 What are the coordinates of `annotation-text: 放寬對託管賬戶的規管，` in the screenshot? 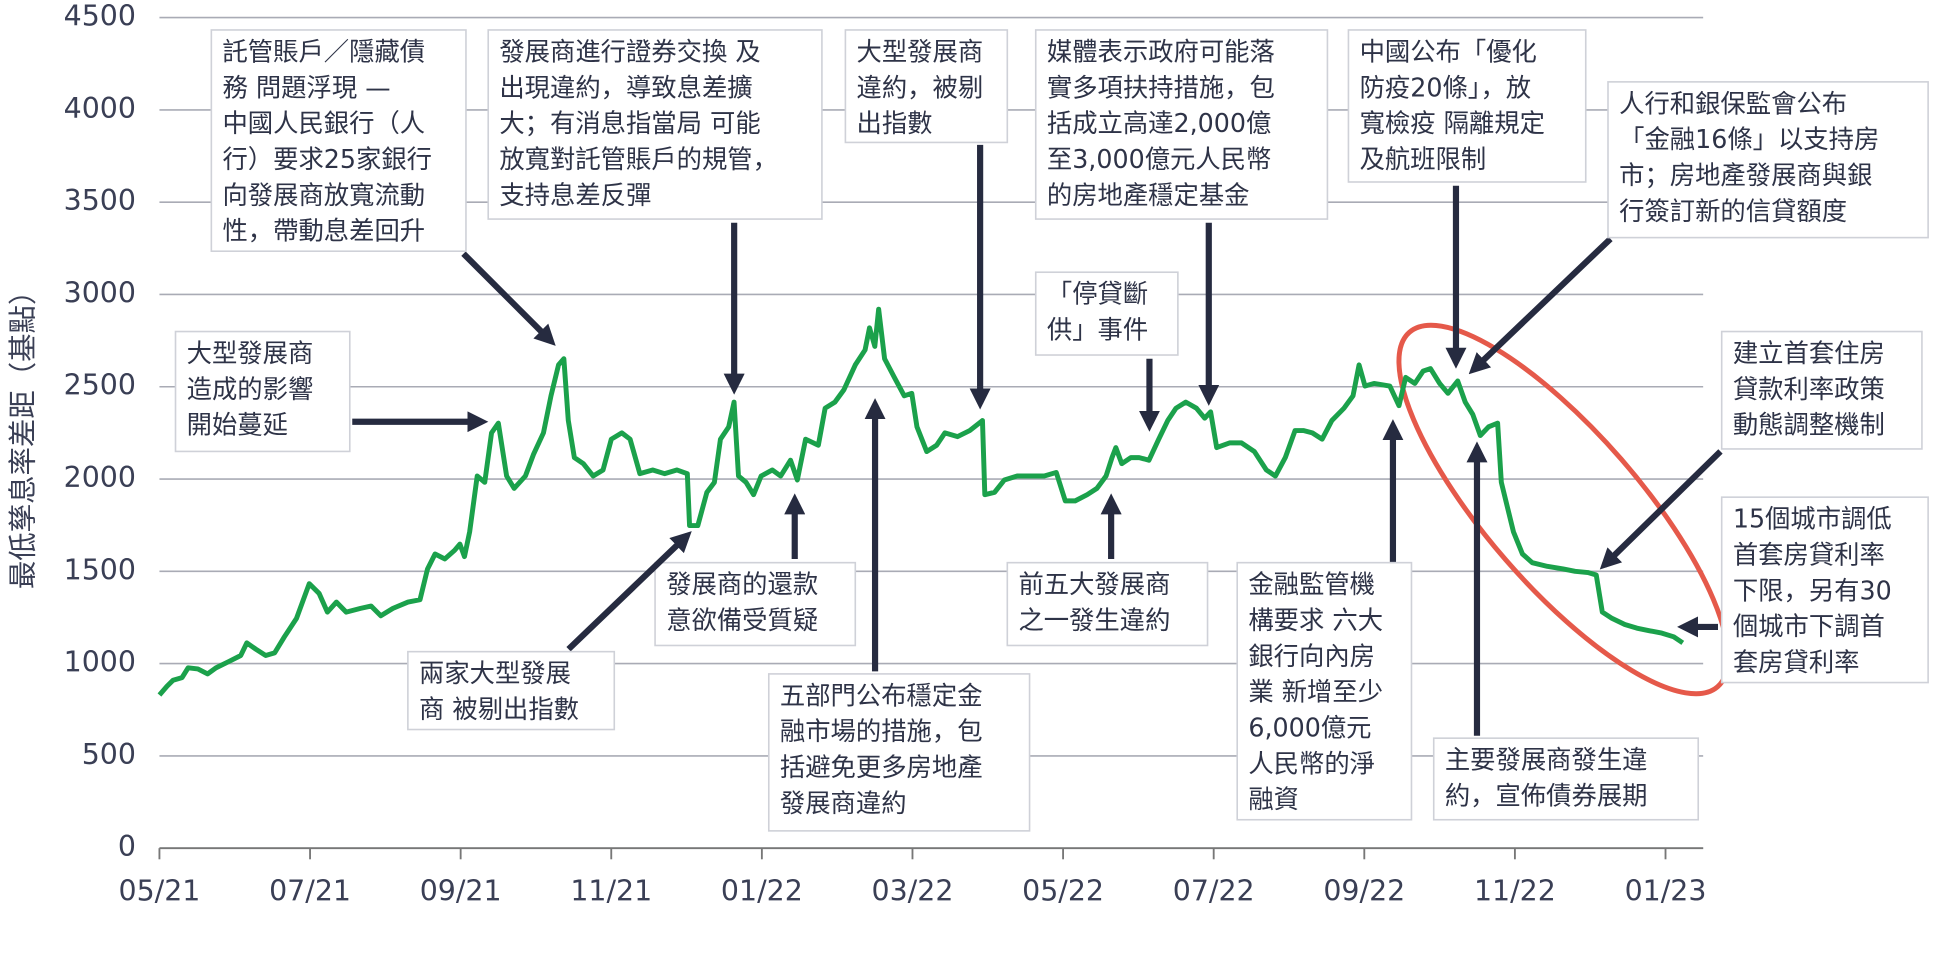 It's located at (638, 159).